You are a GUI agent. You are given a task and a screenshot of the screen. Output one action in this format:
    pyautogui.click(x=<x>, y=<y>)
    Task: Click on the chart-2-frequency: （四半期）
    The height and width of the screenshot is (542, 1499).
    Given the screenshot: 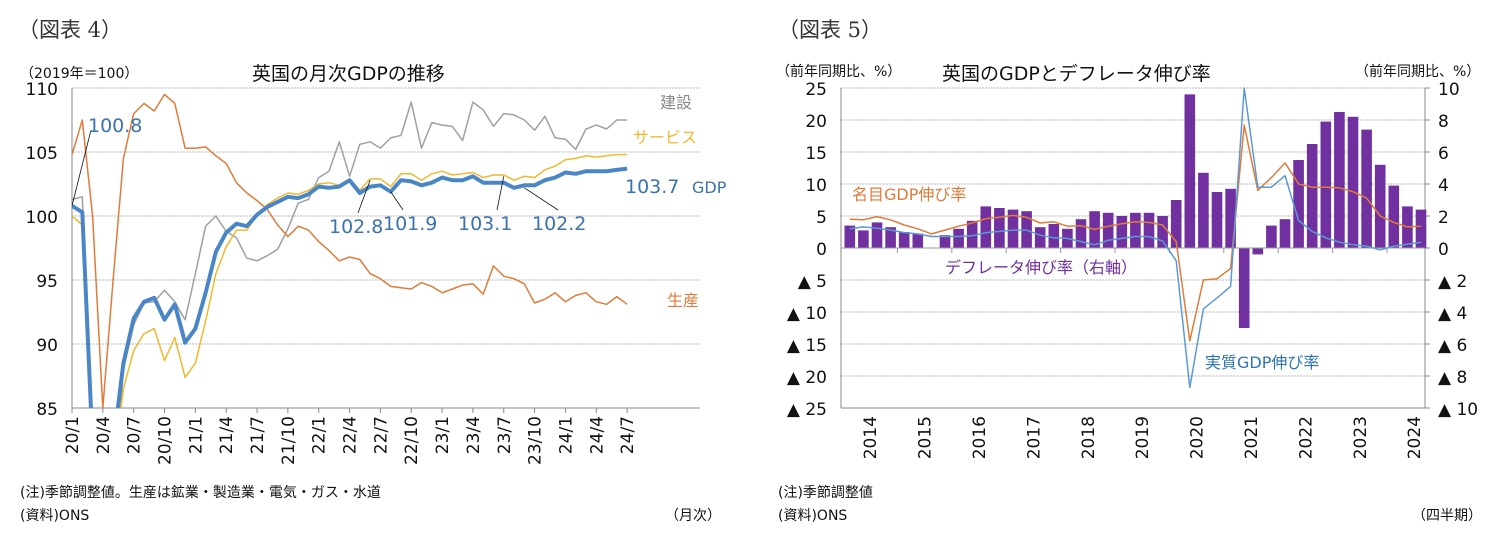 What is the action you would take?
    pyautogui.click(x=1447, y=516)
    